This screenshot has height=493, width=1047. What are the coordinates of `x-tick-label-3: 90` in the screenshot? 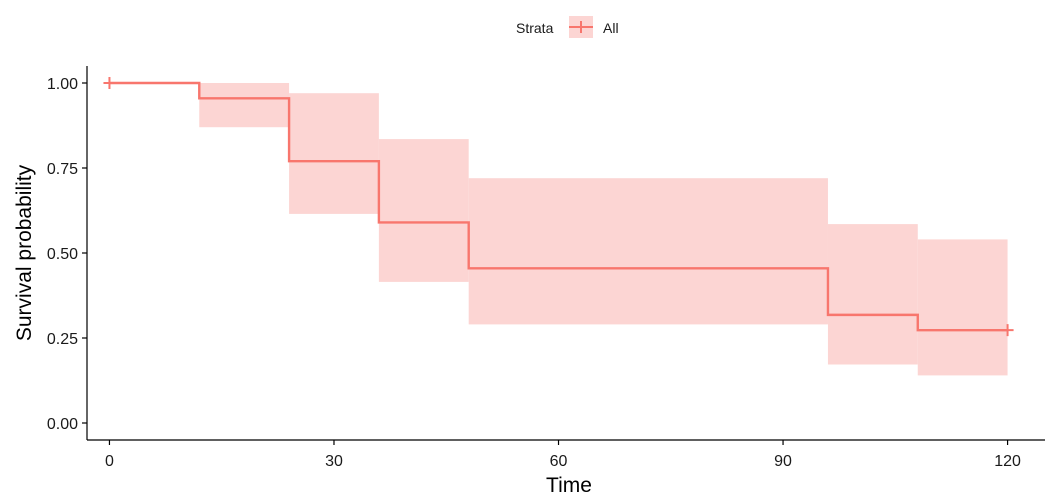 It's located at (783, 461).